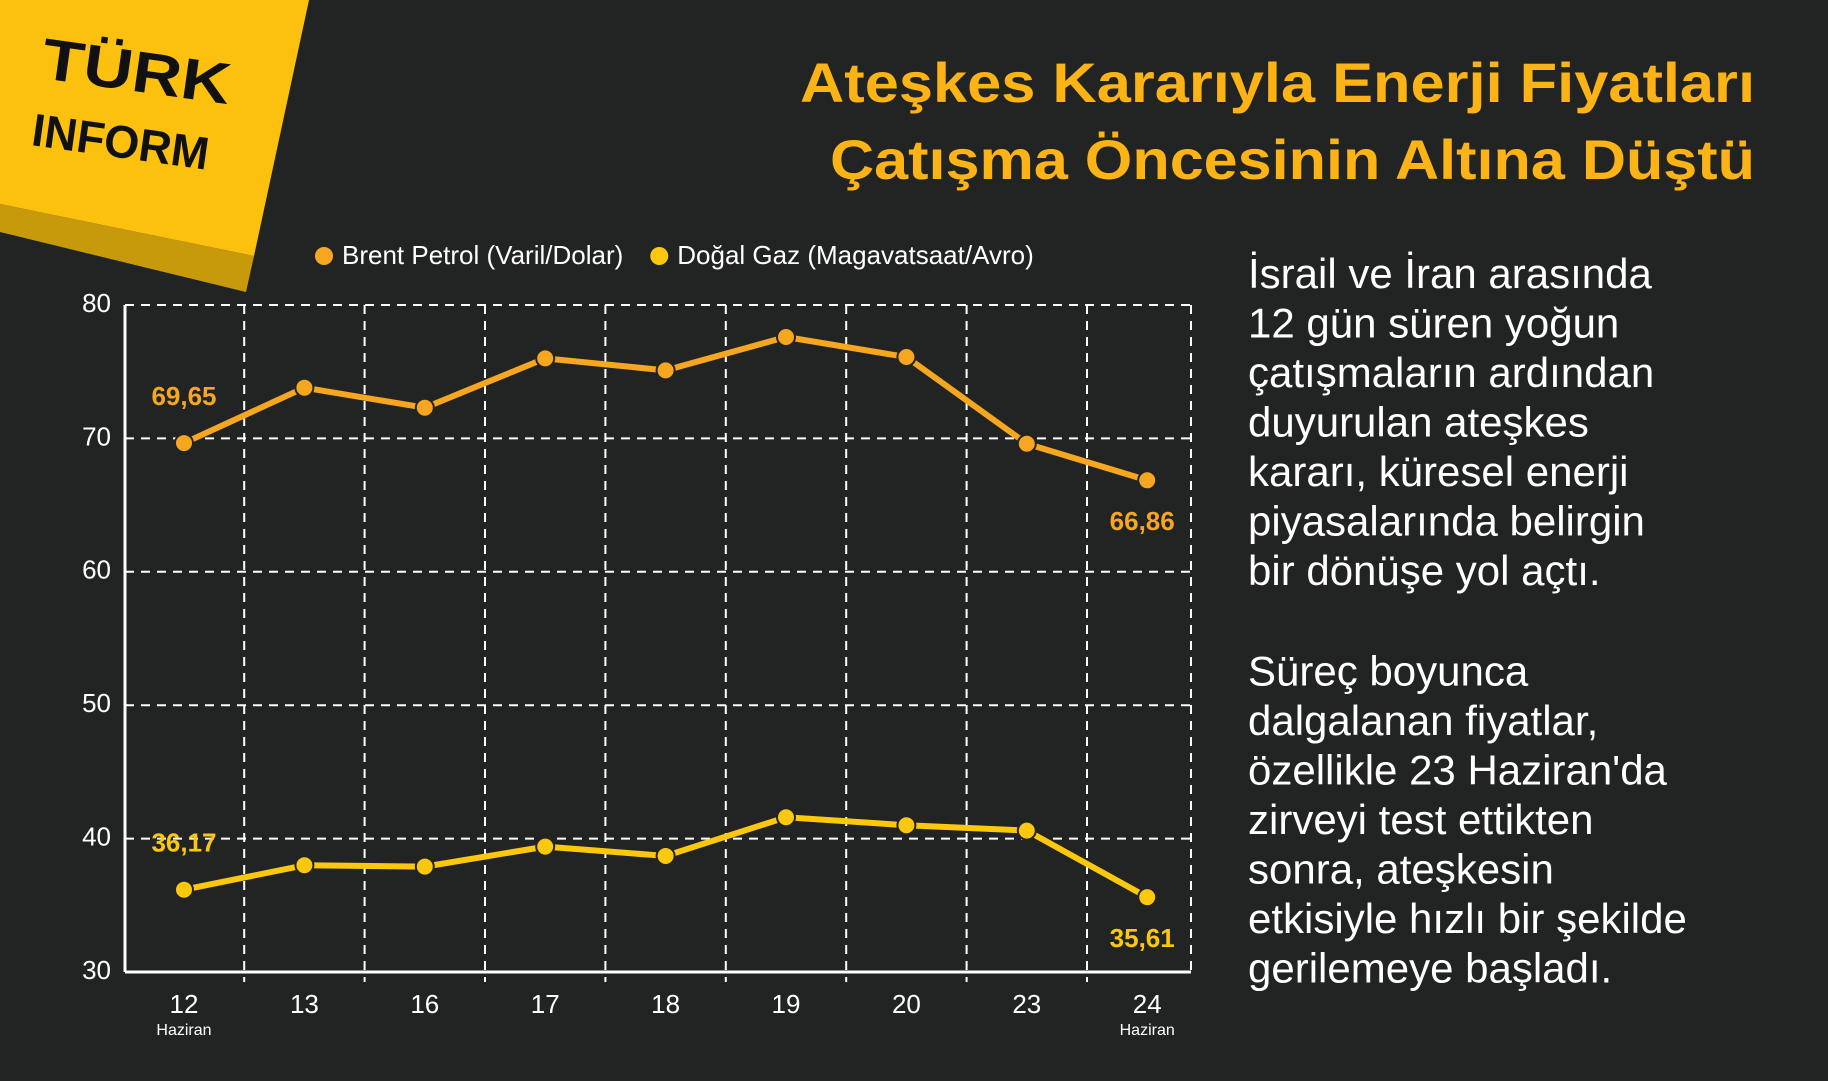 The image size is (1828, 1081). What do you see at coordinates (1401, 869) in the screenshot?
I see `description-line: sonra, ateşkesin` at bounding box center [1401, 869].